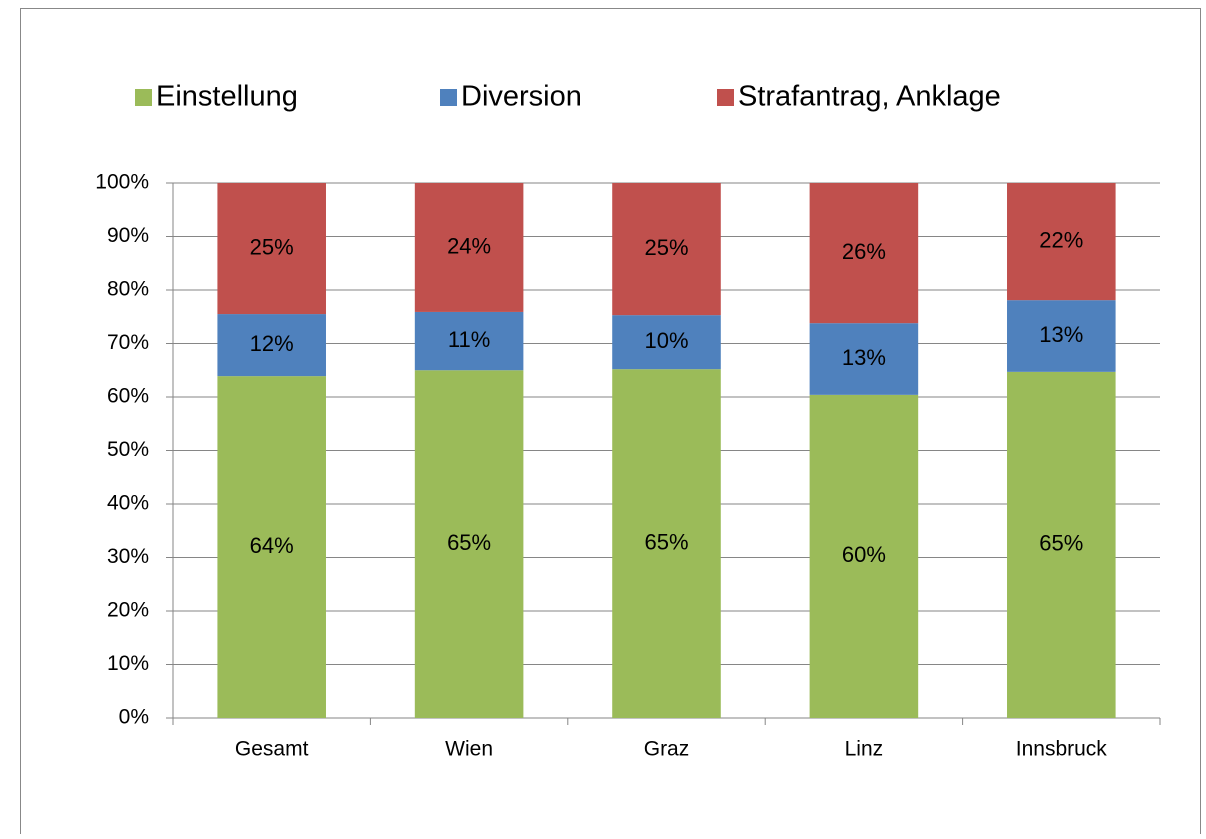  I want to click on y-tick-label: 70%, so click(128, 342).